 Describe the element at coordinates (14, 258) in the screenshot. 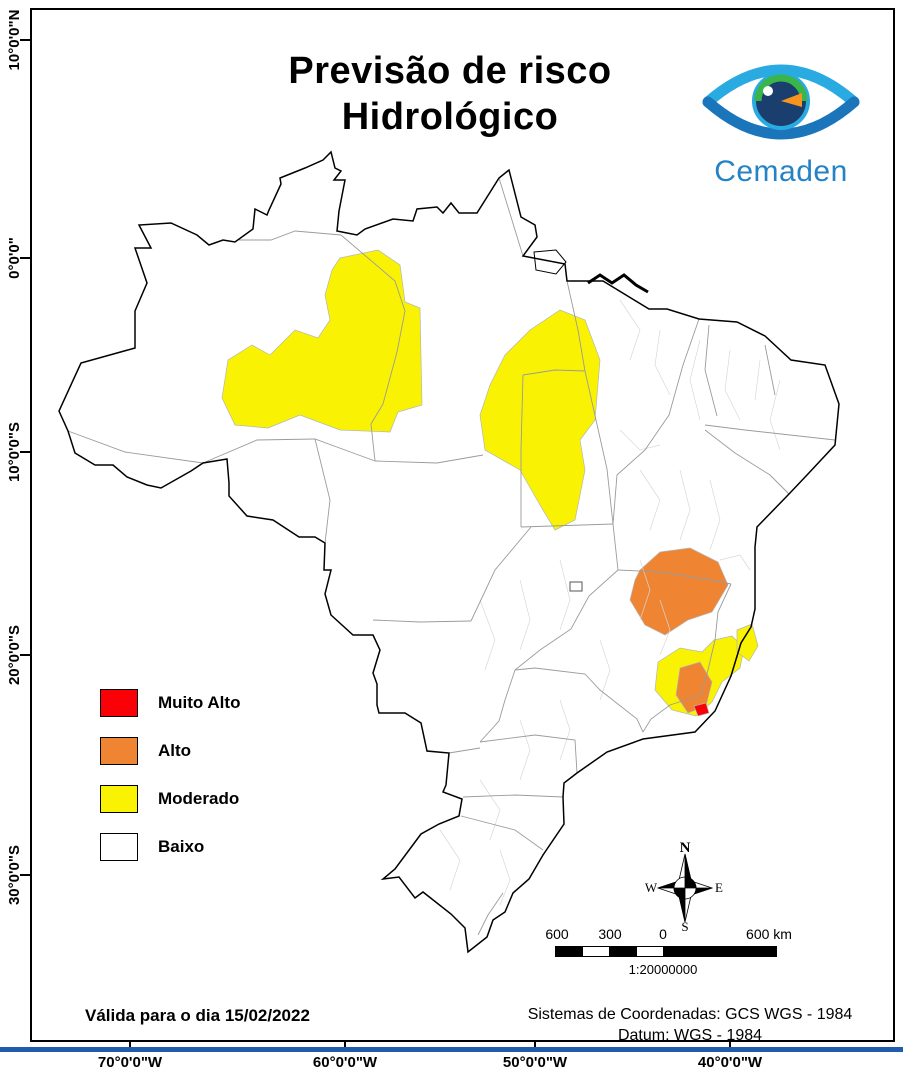

I see `lat-label: 0°0'0"` at that location.